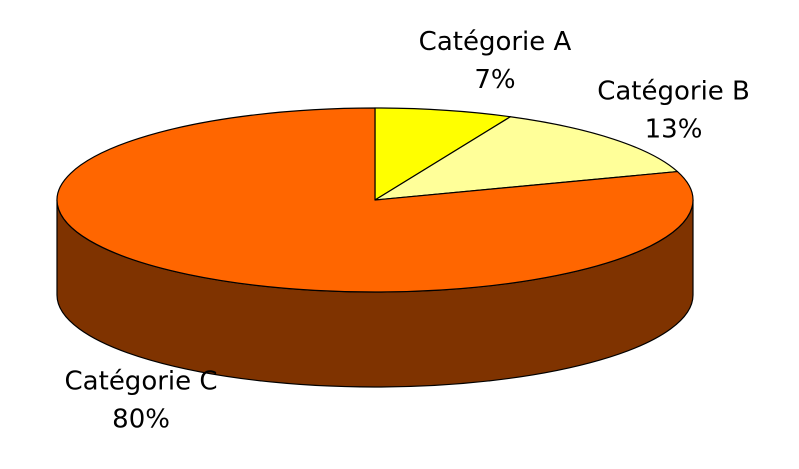 The width and height of the screenshot is (799, 469). Describe the element at coordinates (494, 80) in the screenshot. I see `value-label-categorie-a: 7%` at that location.